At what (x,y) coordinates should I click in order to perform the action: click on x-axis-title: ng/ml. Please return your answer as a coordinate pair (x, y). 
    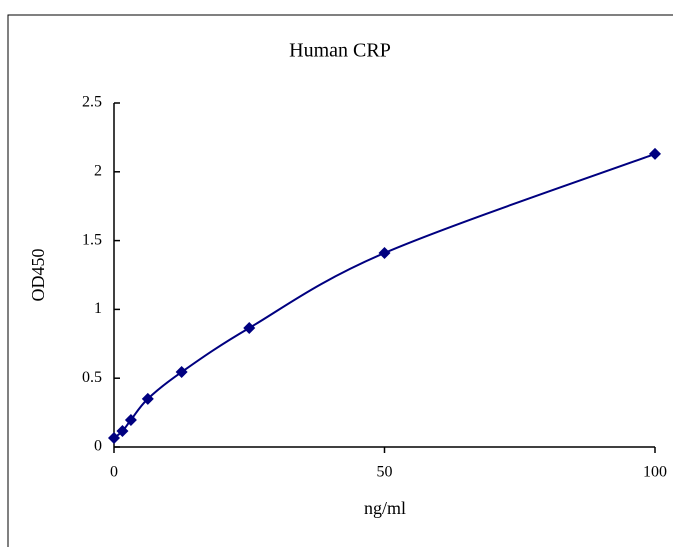
    Looking at the image, I should click on (385, 508).